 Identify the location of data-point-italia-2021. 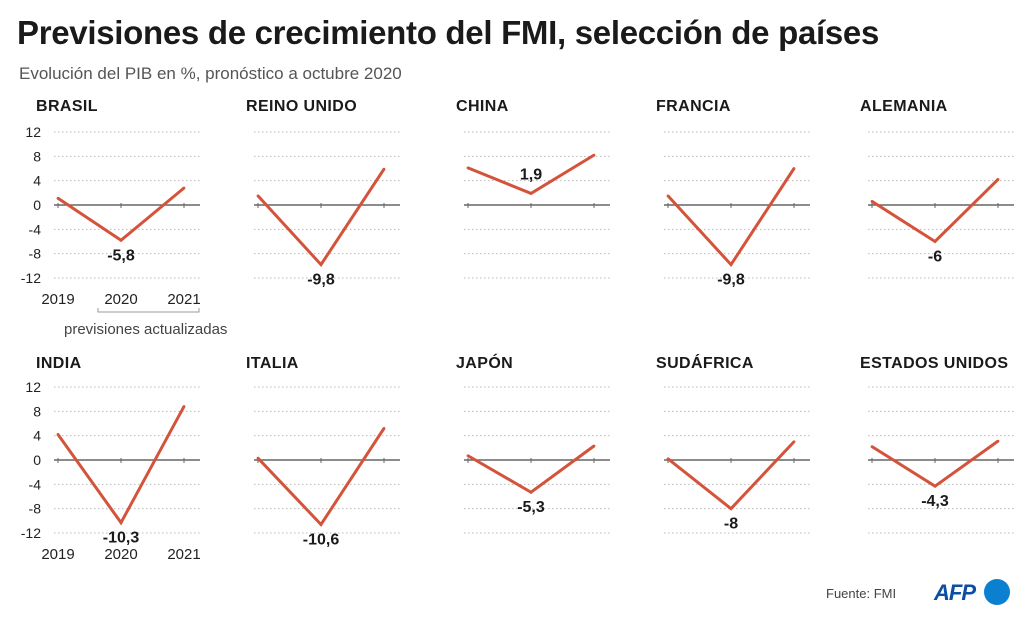
(384, 428).